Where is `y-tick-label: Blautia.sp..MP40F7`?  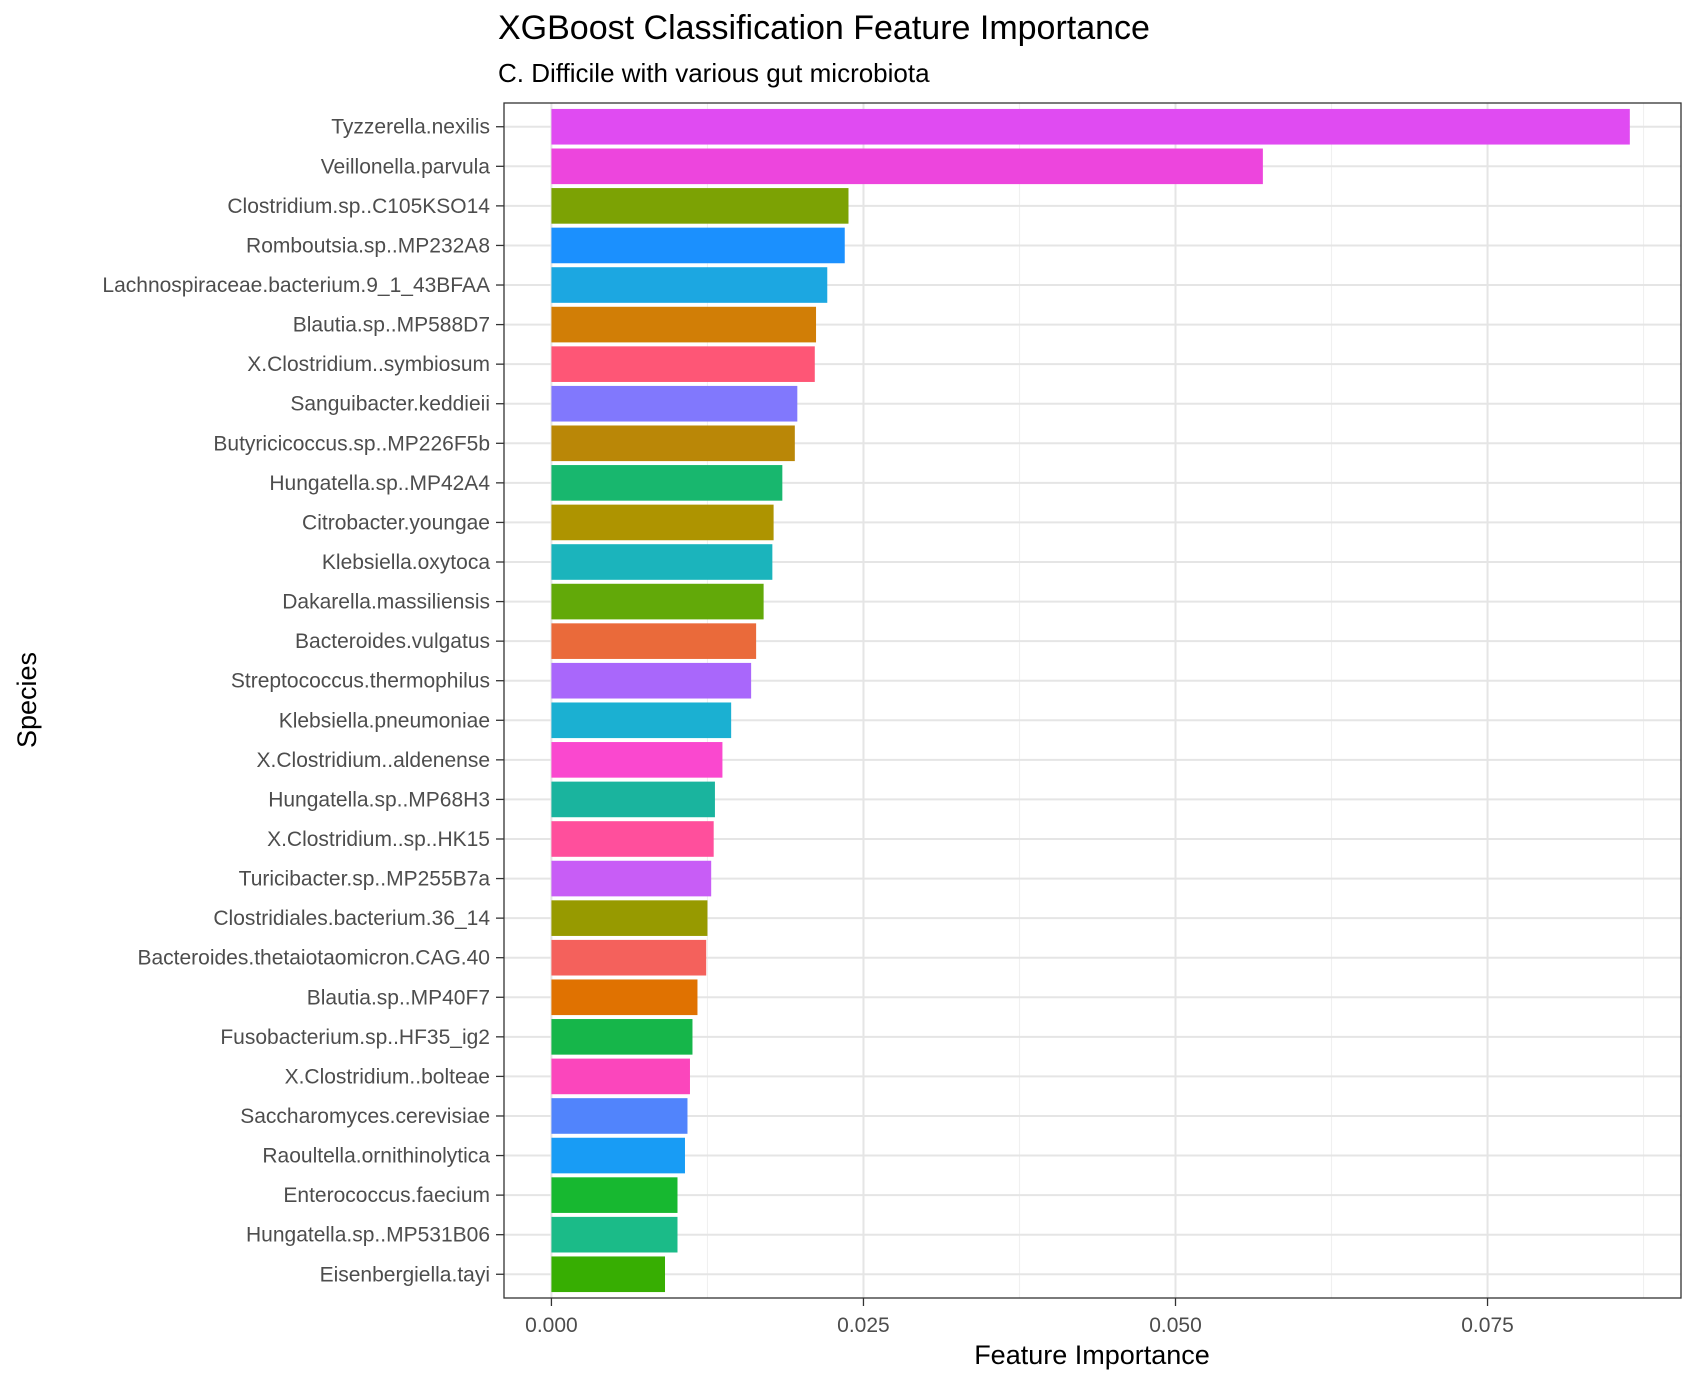
y-tick-label: Blautia.sp..MP40F7 is located at coordinates (398, 997).